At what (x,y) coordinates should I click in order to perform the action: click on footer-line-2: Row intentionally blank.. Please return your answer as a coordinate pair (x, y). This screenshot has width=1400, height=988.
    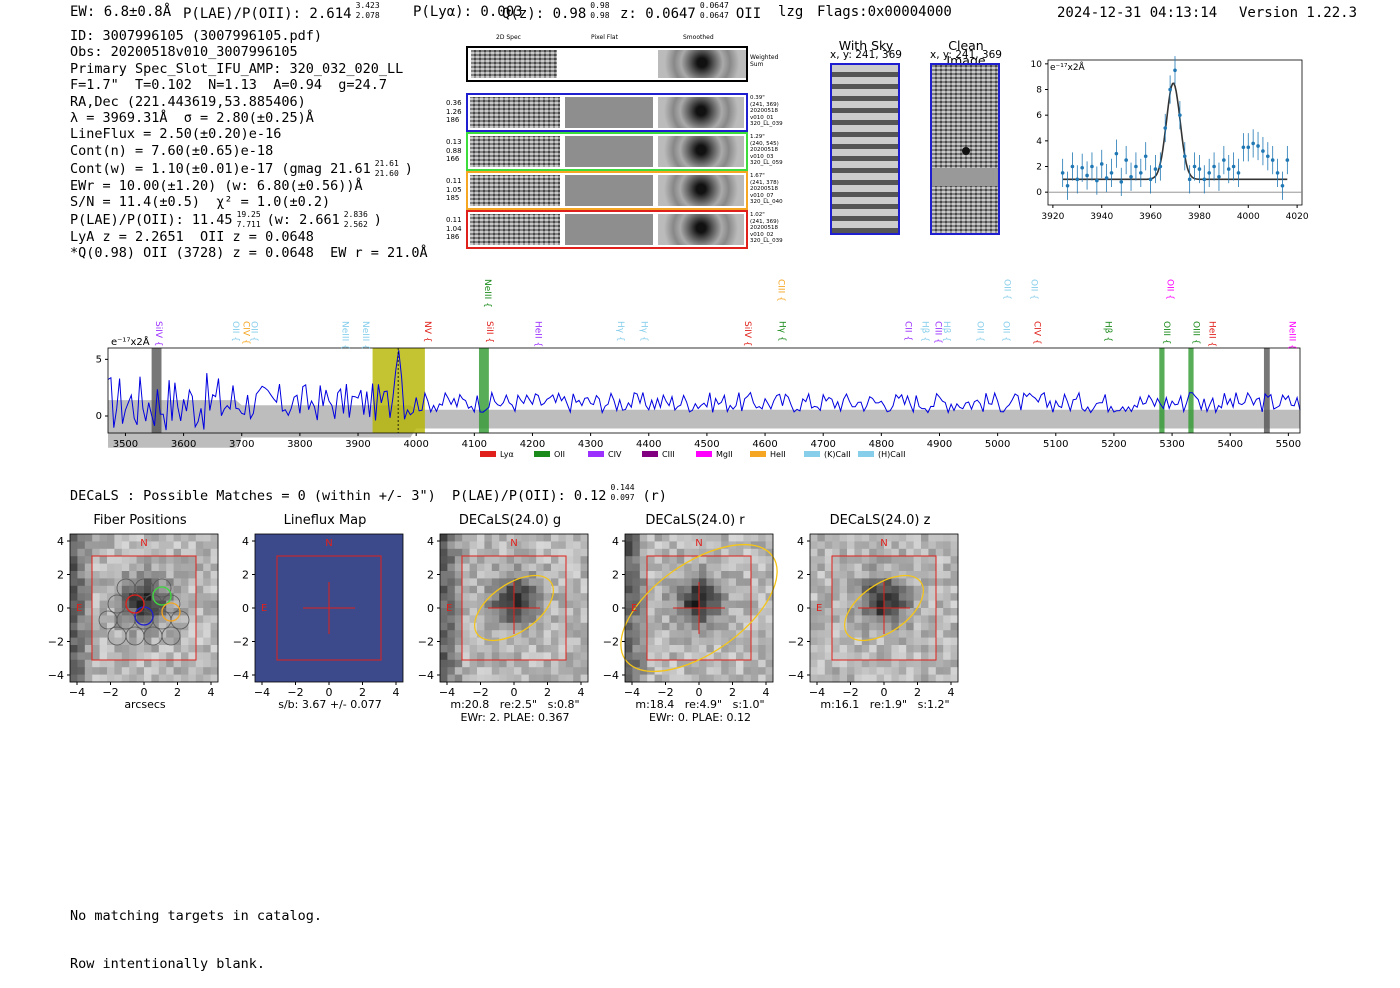
    Looking at the image, I should click on (168, 964).